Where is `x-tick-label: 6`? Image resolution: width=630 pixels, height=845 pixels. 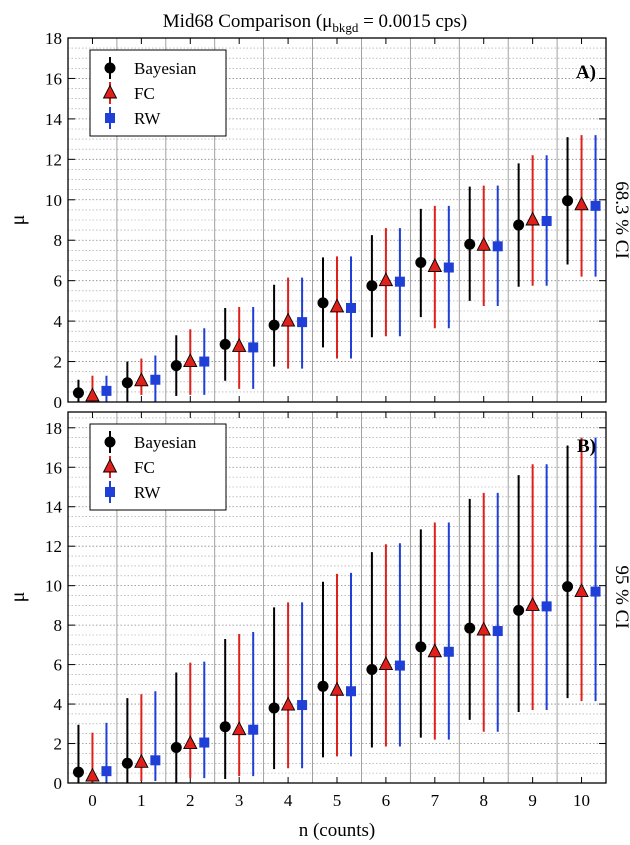 x-tick-label: 6 is located at coordinates (386, 800).